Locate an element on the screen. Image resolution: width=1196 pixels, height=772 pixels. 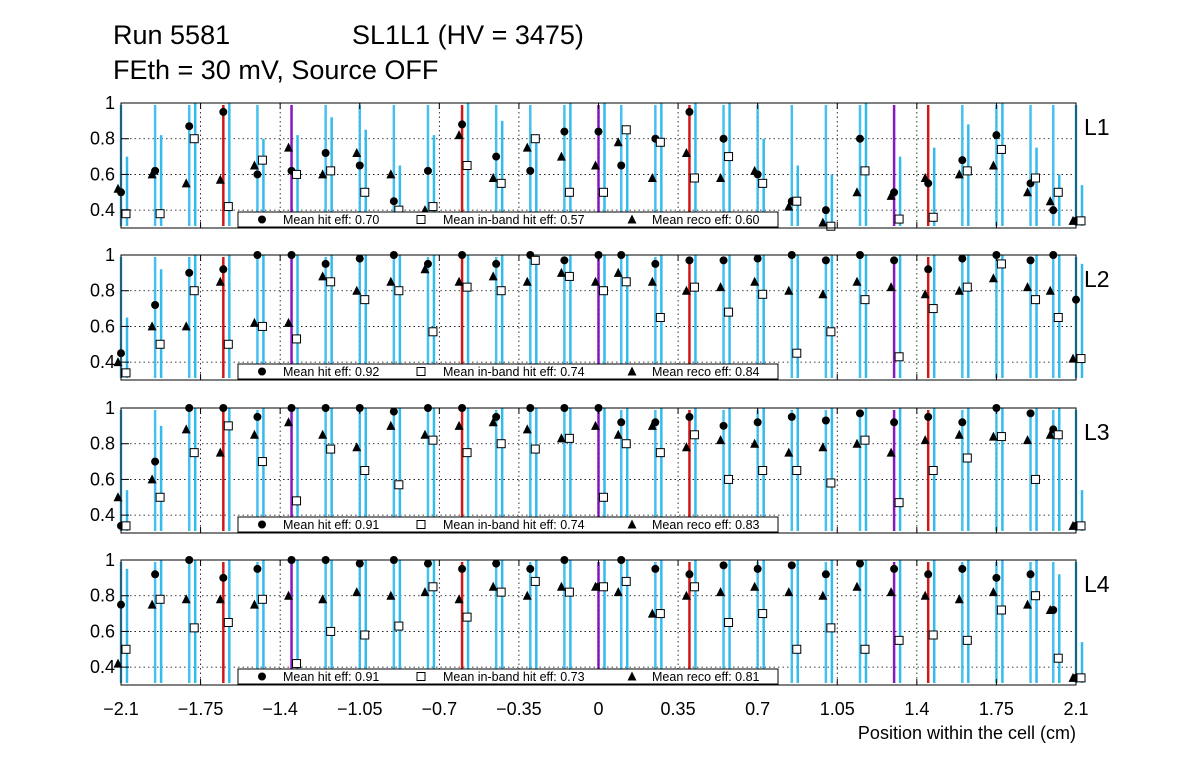
legend-reco-marker is located at coordinates (632, 219).